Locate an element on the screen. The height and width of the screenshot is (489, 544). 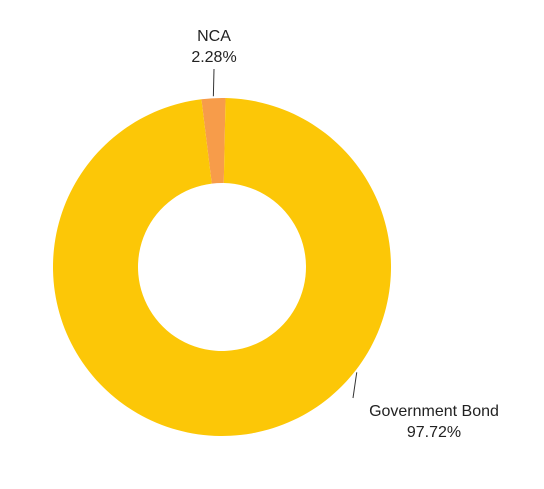
slice-nca is located at coordinates (213, 141).